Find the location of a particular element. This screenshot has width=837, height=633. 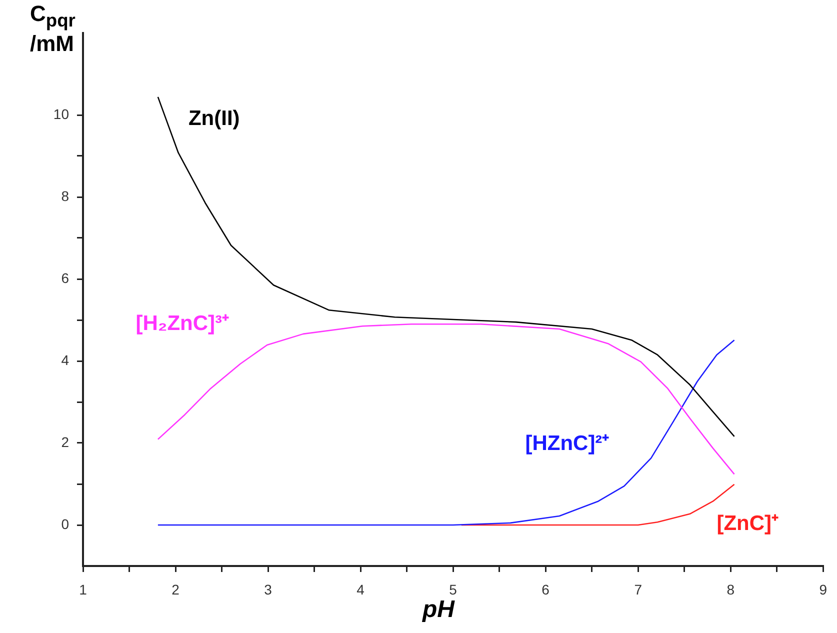

x-axis-title: pH is located at coordinates (438, 610).